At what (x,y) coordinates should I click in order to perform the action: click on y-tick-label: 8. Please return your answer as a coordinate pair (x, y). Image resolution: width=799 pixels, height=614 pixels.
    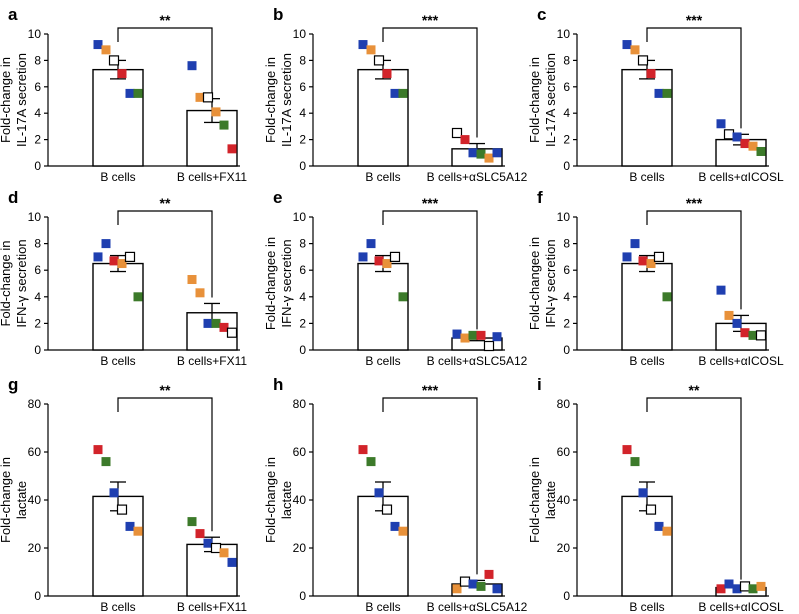
    Looking at the image, I should click on (566, 60).